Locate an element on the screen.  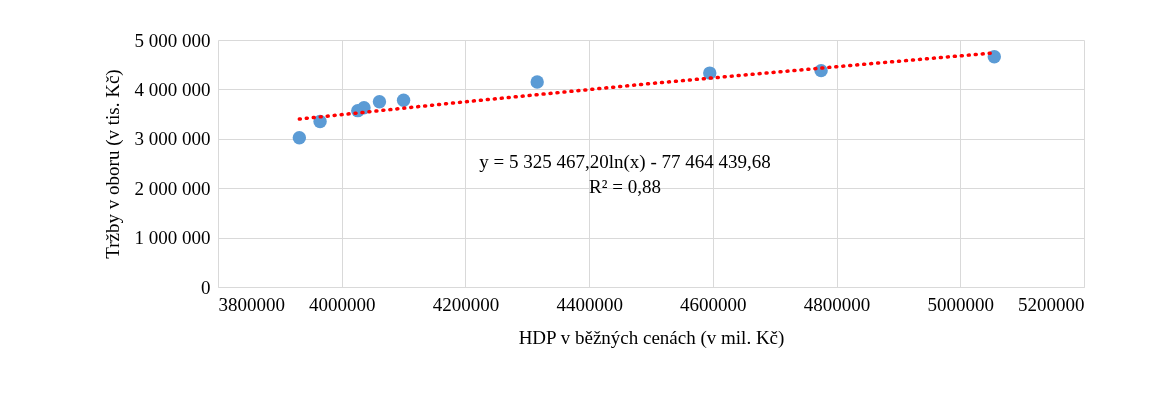
x-tick-label: 5000000 is located at coordinates (961, 304).